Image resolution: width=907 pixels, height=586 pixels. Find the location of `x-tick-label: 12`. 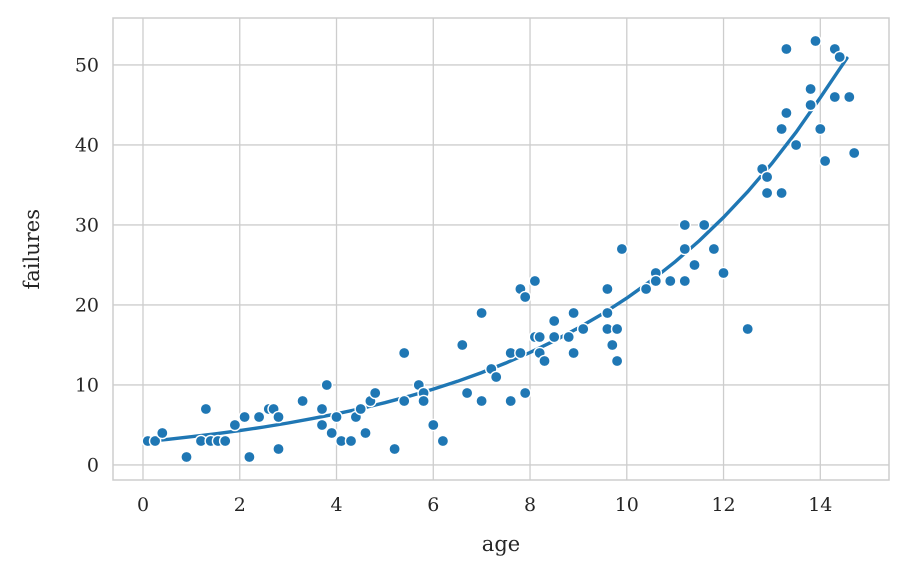

x-tick-label: 12 is located at coordinates (723, 505).